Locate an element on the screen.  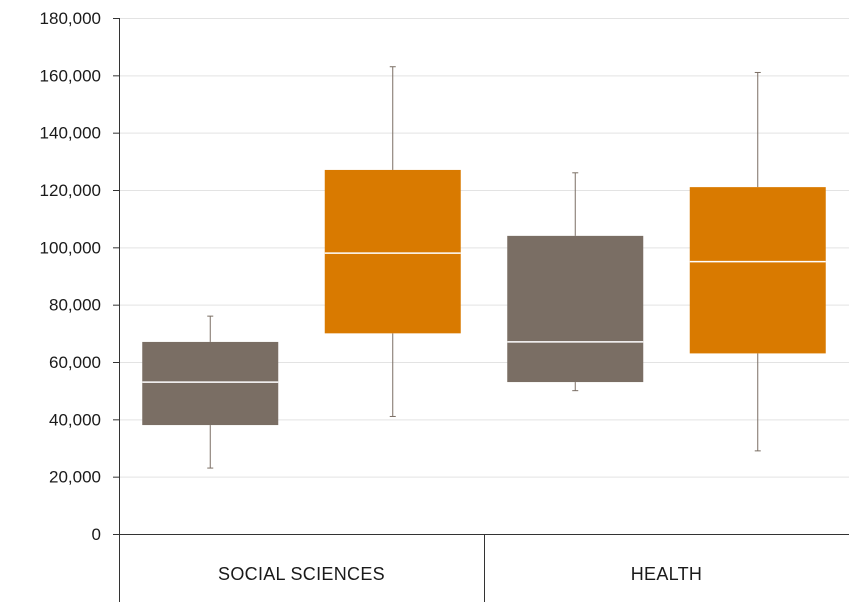
y-tick-label: 60,000 is located at coordinates (75, 362).